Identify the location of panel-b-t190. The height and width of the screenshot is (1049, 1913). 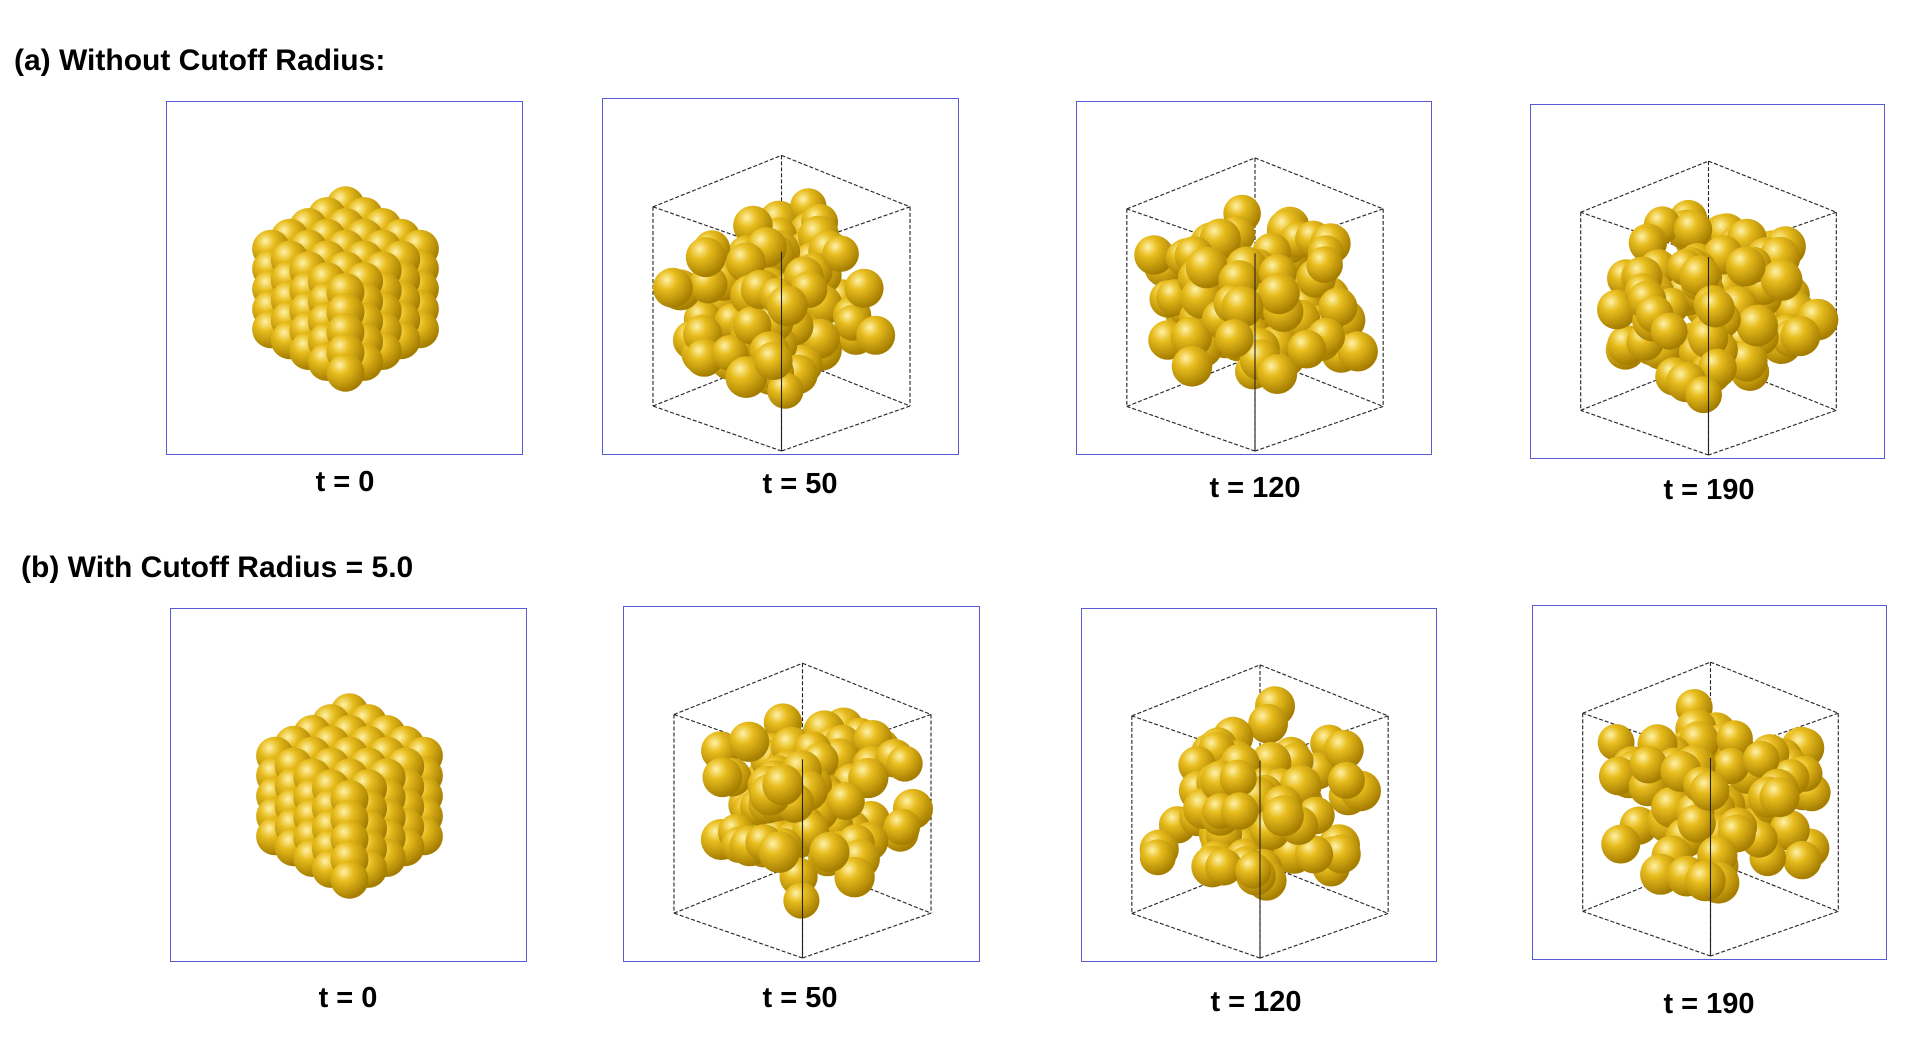
(1709, 782).